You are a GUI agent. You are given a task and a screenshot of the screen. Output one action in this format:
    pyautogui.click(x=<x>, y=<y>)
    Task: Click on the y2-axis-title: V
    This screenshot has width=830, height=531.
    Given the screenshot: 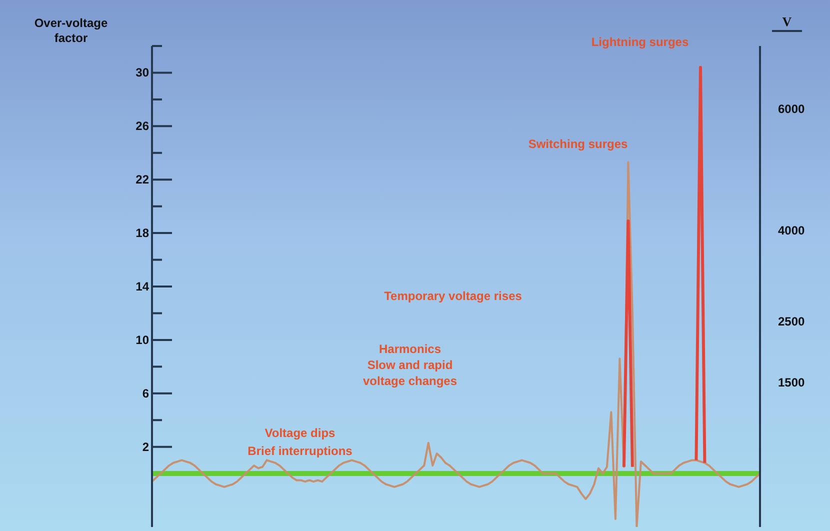 What is the action you would take?
    pyautogui.click(x=787, y=23)
    